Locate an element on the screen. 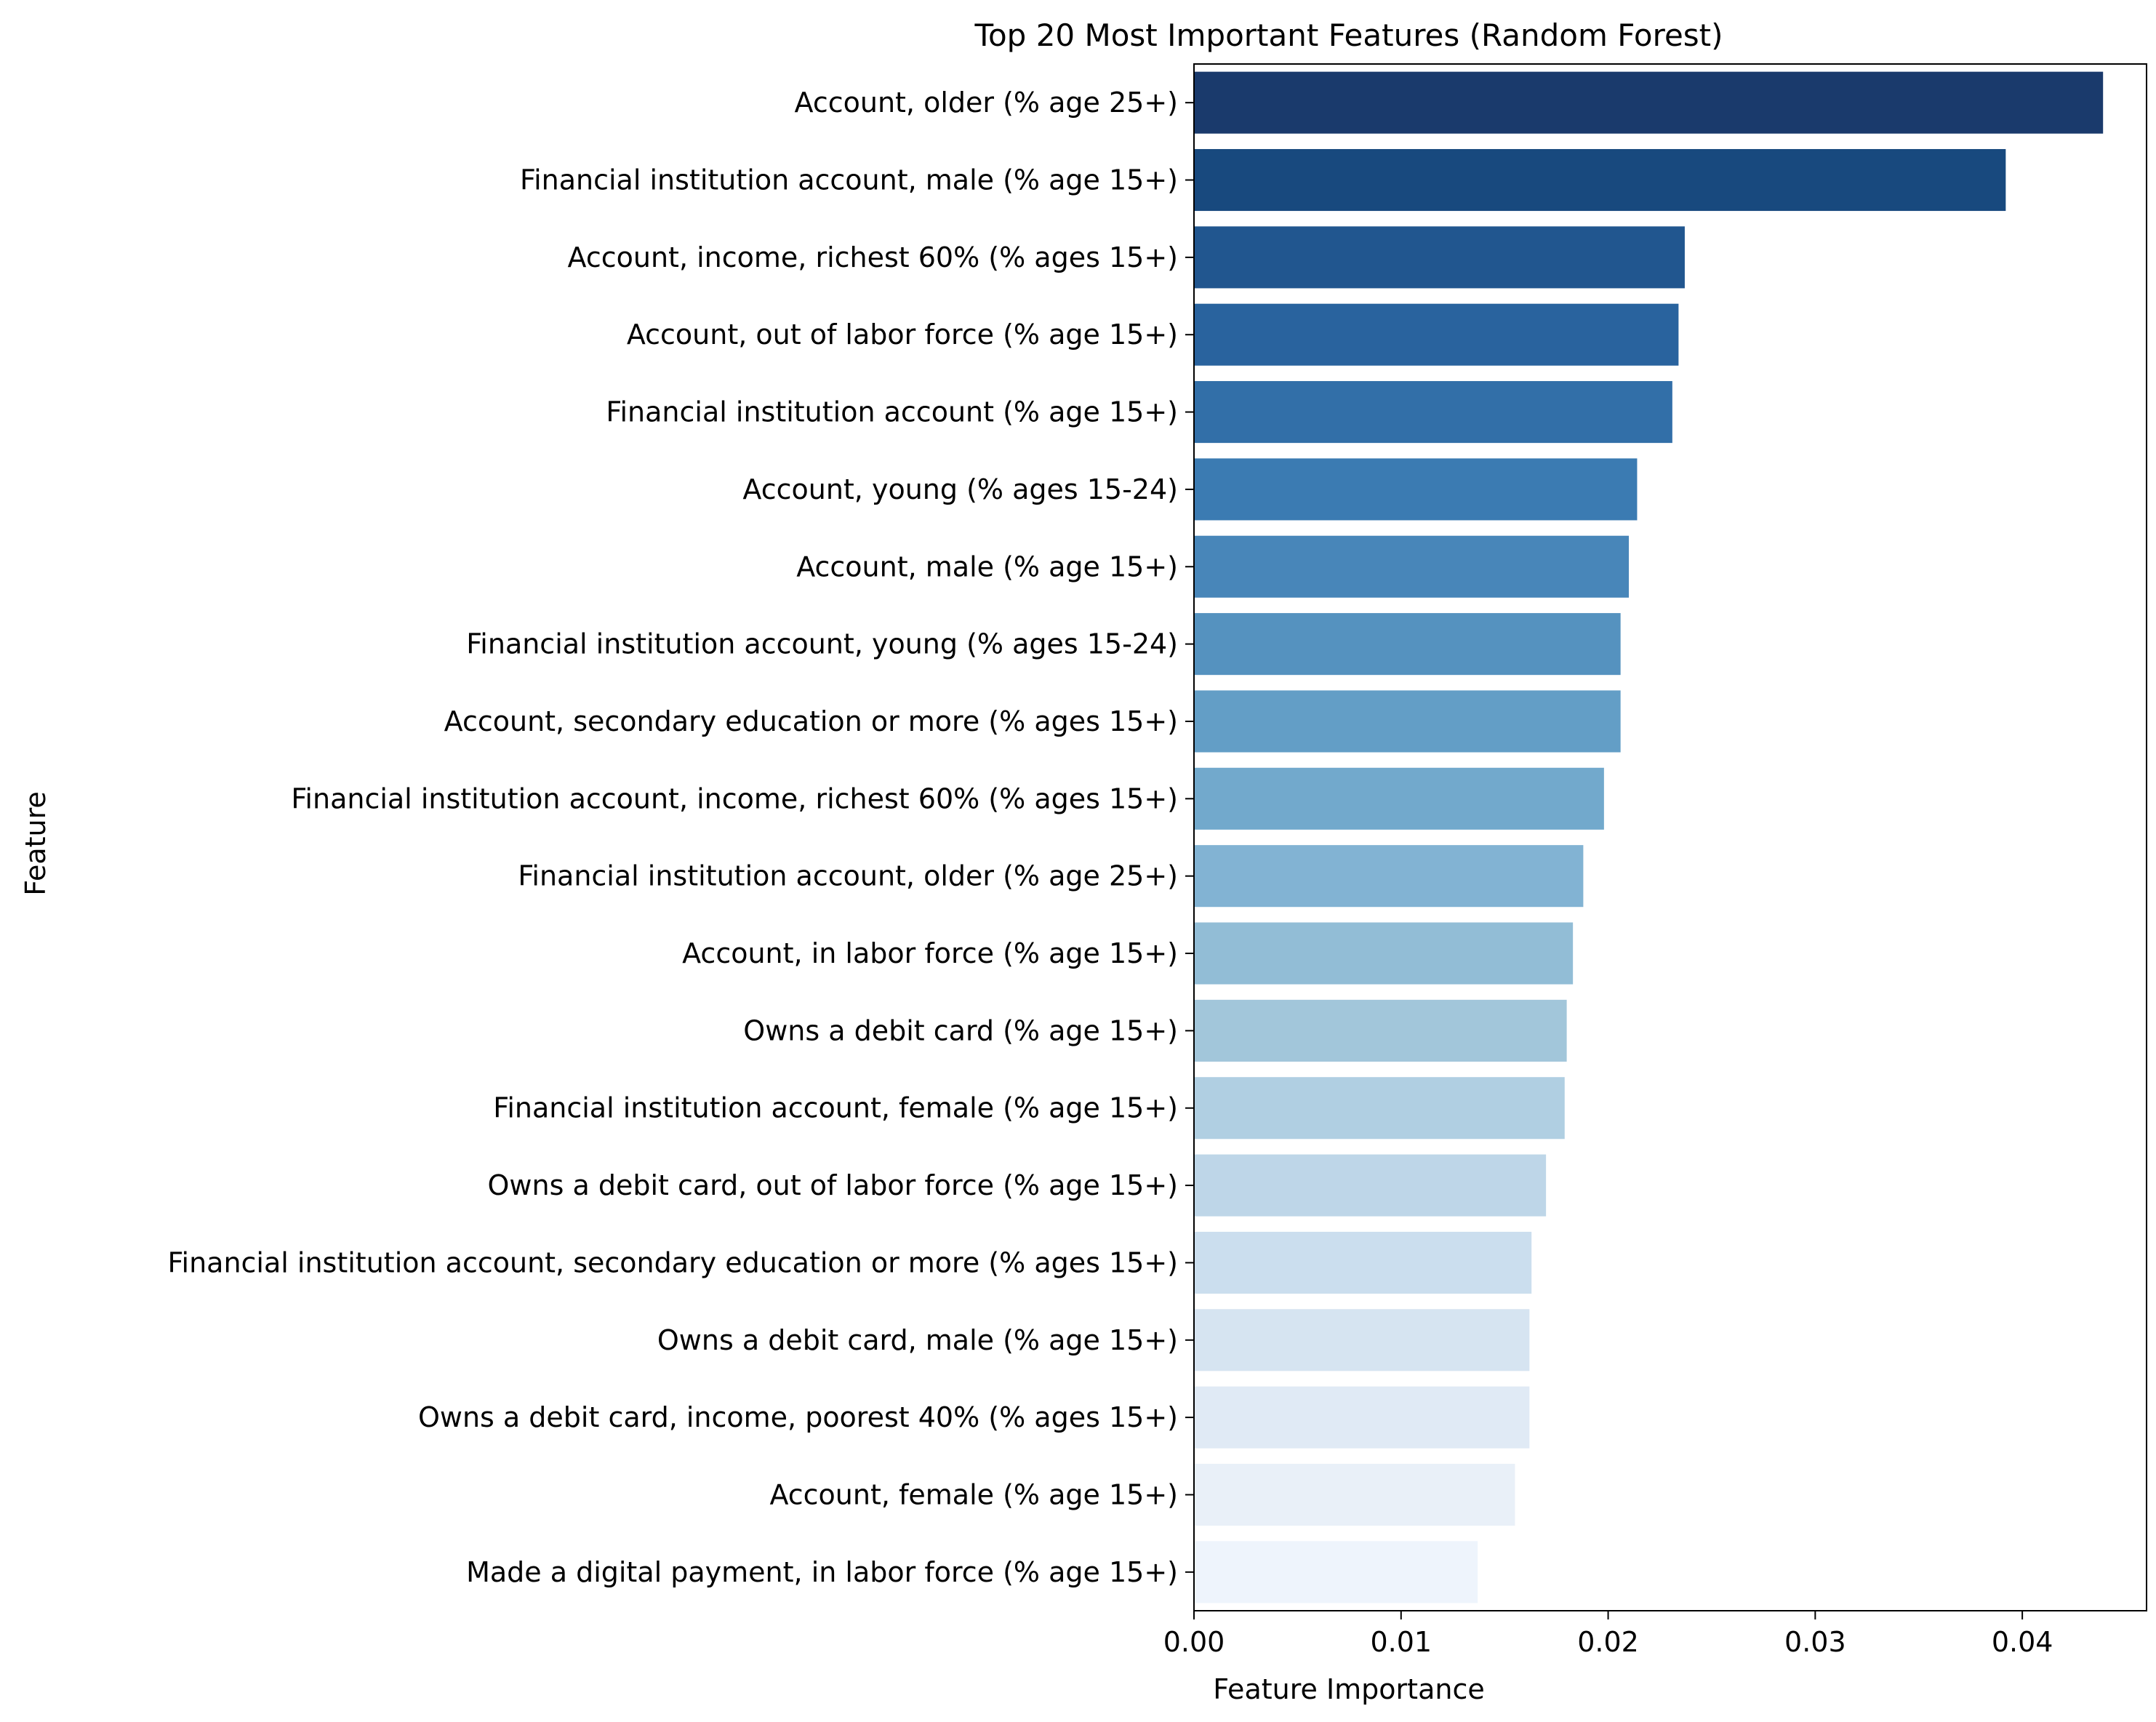 The image size is (2156, 1722). category-label-4: Account, out of labor force (% age 15+) is located at coordinates (902, 335).